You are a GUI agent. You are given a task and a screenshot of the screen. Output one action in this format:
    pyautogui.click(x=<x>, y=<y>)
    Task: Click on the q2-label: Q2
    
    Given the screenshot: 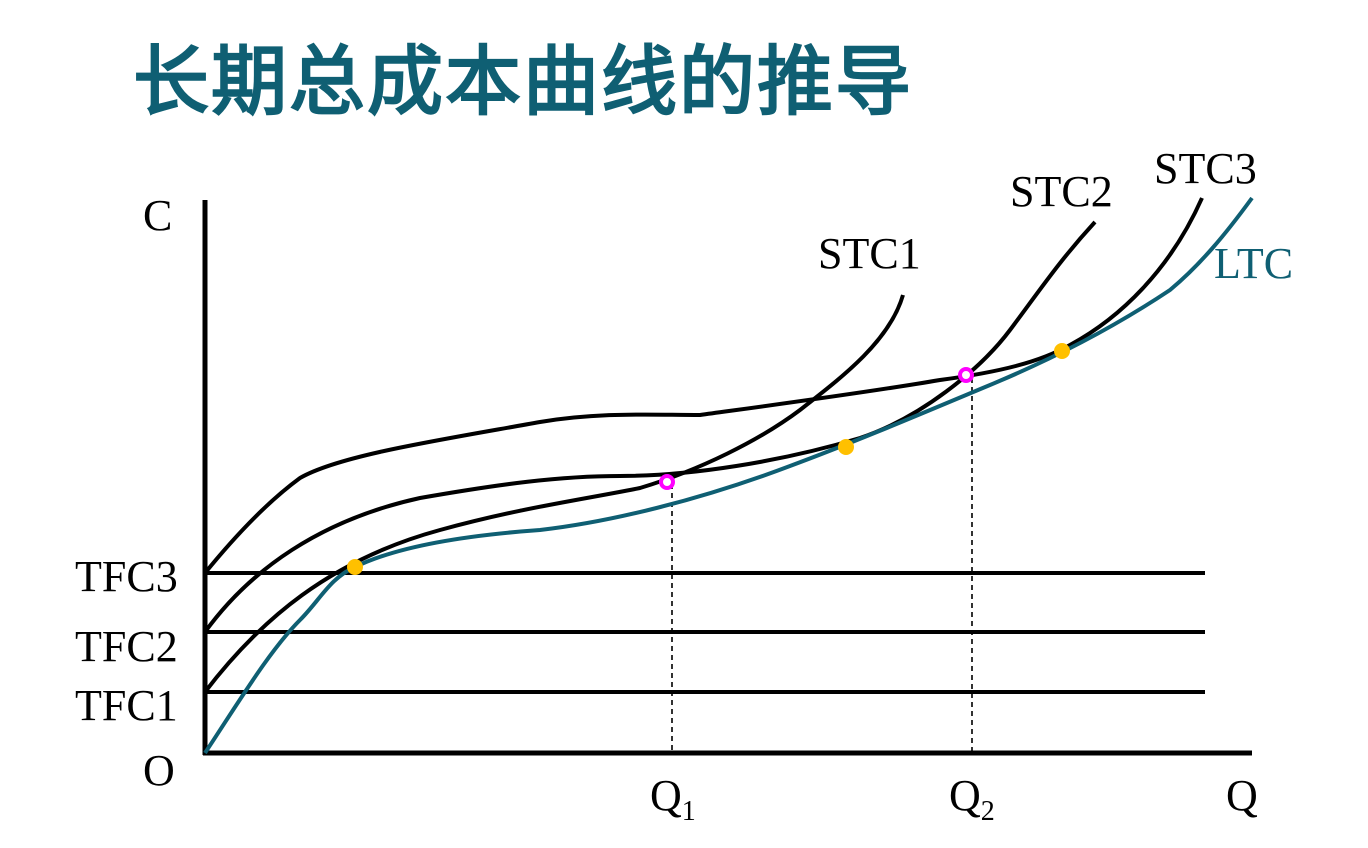 What is the action you would take?
    pyautogui.click(x=972, y=799)
    